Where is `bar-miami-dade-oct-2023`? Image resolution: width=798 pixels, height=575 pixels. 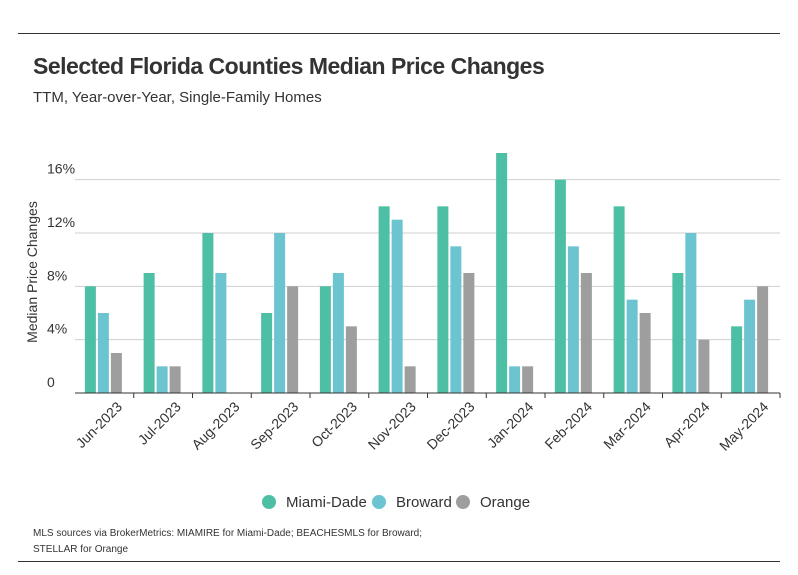
bar-miami-dade-oct-2023 is located at coordinates (325, 339).